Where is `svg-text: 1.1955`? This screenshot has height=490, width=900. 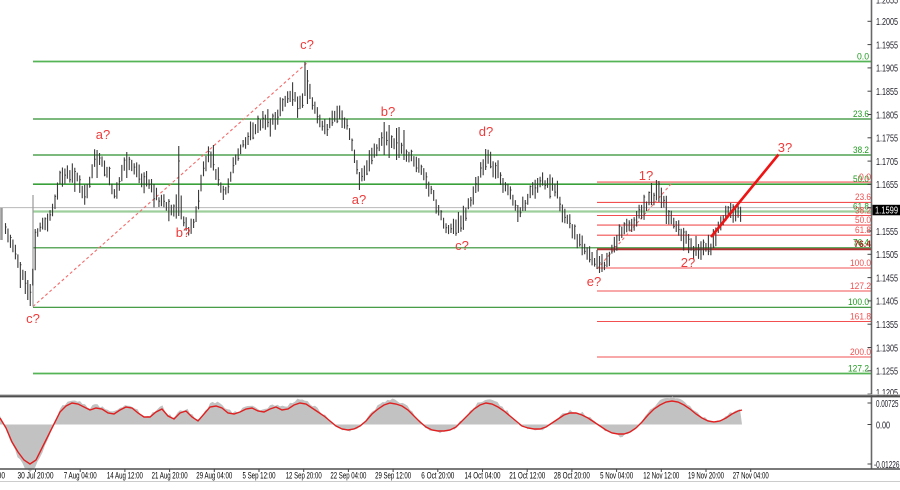 svg-text: 1.1955 is located at coordinates (887, 45).